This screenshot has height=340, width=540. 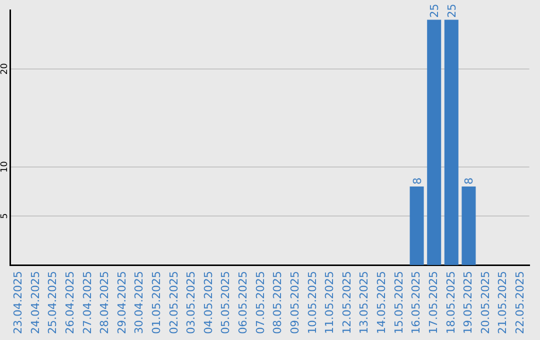 What do you see at coordinates (156, 302) in the screenshot?
I see `x-tick-label: 01.05.2025` at bounding box center [156, 302].